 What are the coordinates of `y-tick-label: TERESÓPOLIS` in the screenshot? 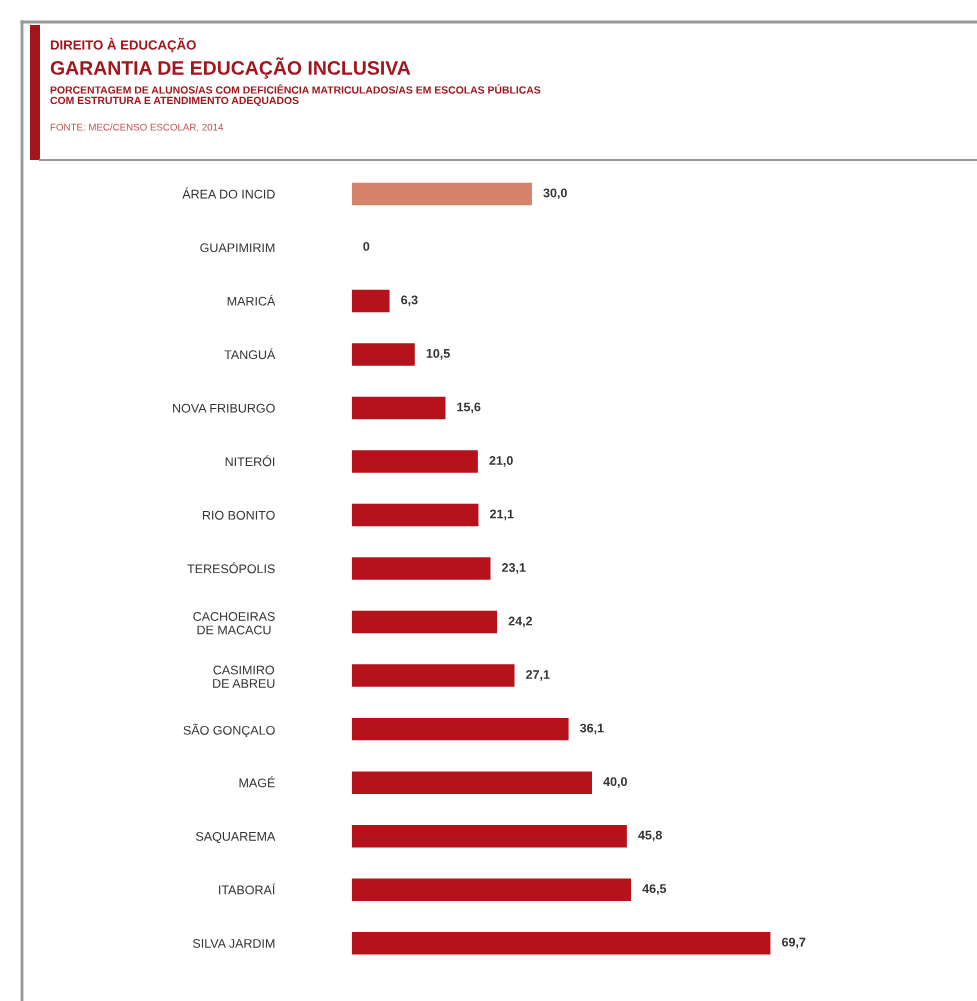 It's located at (231, 568).